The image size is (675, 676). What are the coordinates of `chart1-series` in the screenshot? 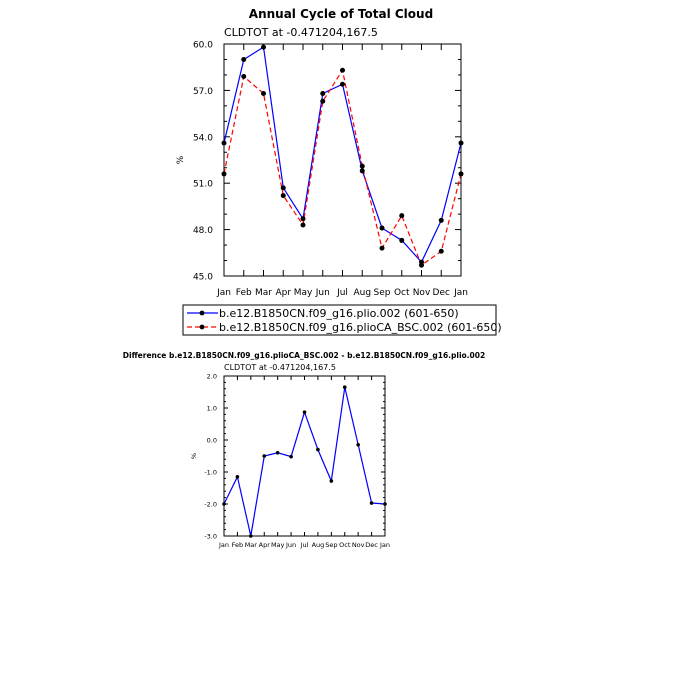 It's located at (342, 156).